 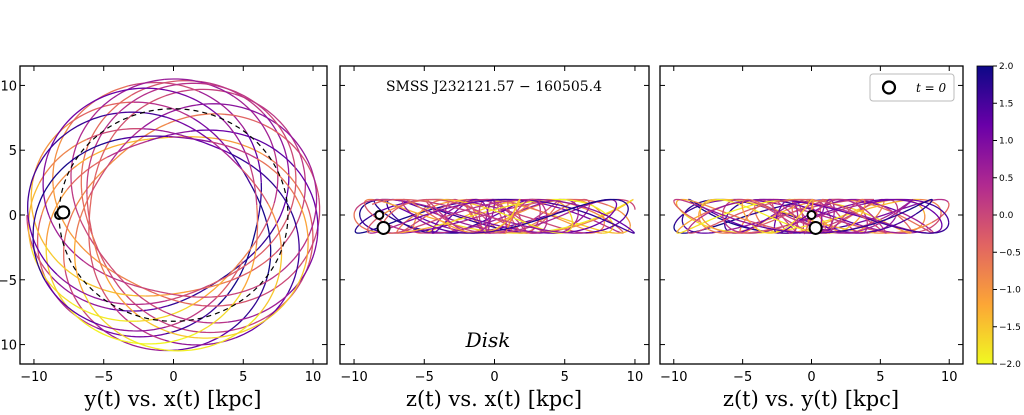 I want to click on colorbar-ticks: 2.0 1.5 1.0 0.5 0.0 −0.5 −1.0 −1.5 −2.0, so click(x=1007, y=216).